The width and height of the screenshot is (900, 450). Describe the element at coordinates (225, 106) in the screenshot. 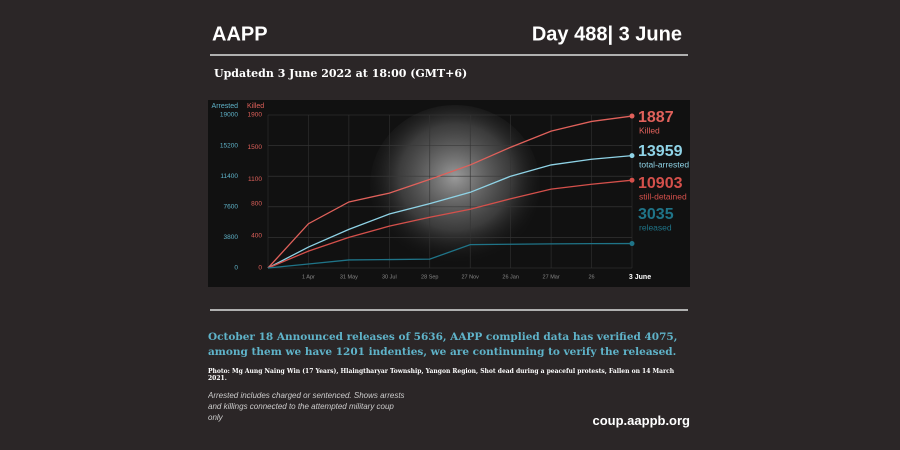

I see `y-axis-title: Arrested` at that location.